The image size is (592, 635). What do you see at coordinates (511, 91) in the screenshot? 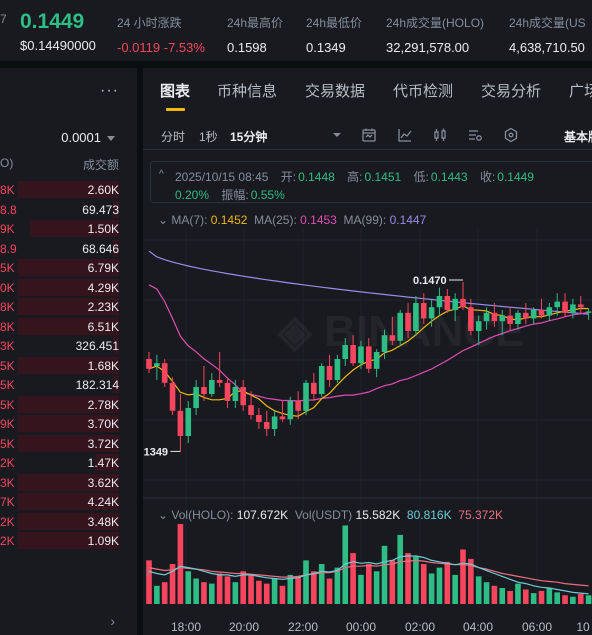
I see `tab-trade-analysis: 交易分析` at bounding box center [511, 91].